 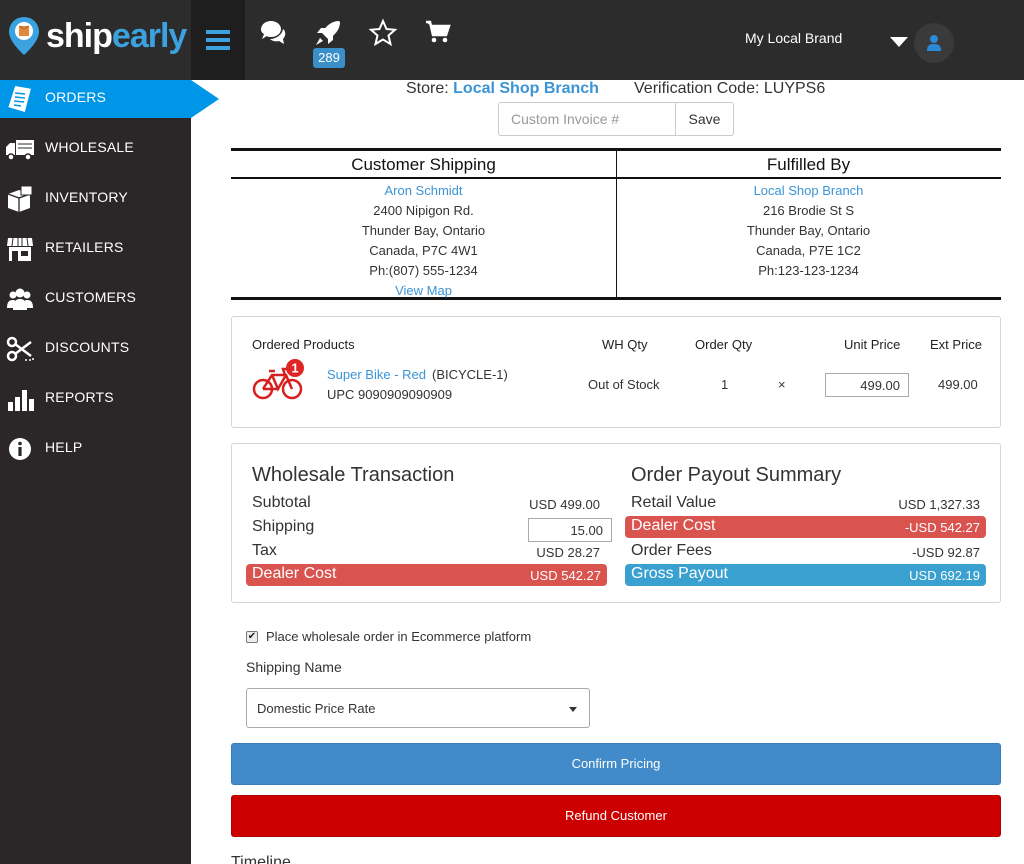 I want to click on verification-line: Verification Code: LUYPS6, so click(x=729, y=89).